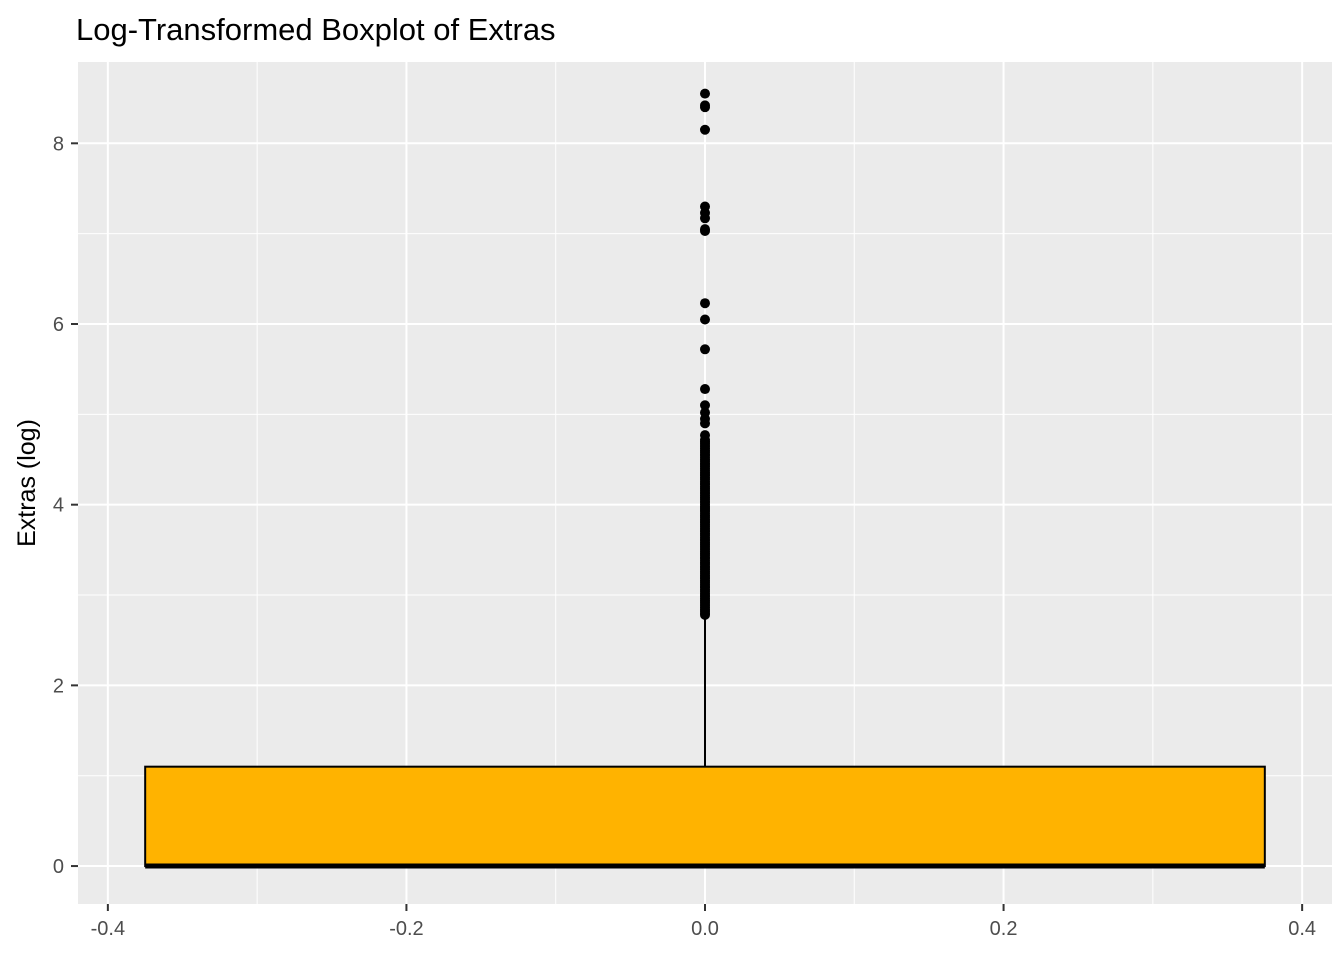 This screenshot has width=1344, height=960. I want to click on y-tick-label: 0, so click(58, 867).